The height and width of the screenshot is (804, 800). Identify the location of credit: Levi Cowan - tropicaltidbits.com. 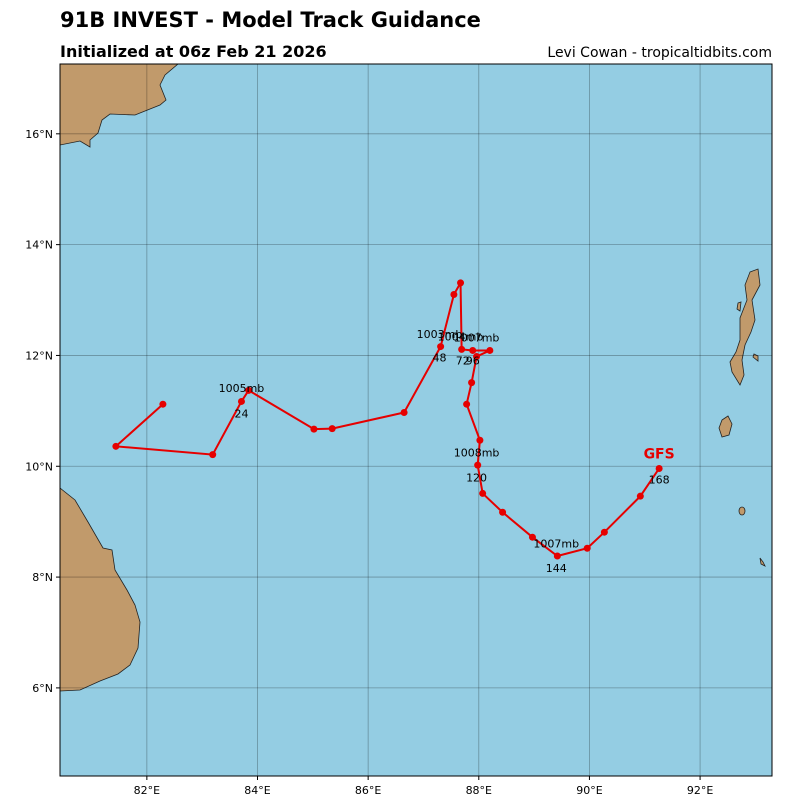
(659, 53).